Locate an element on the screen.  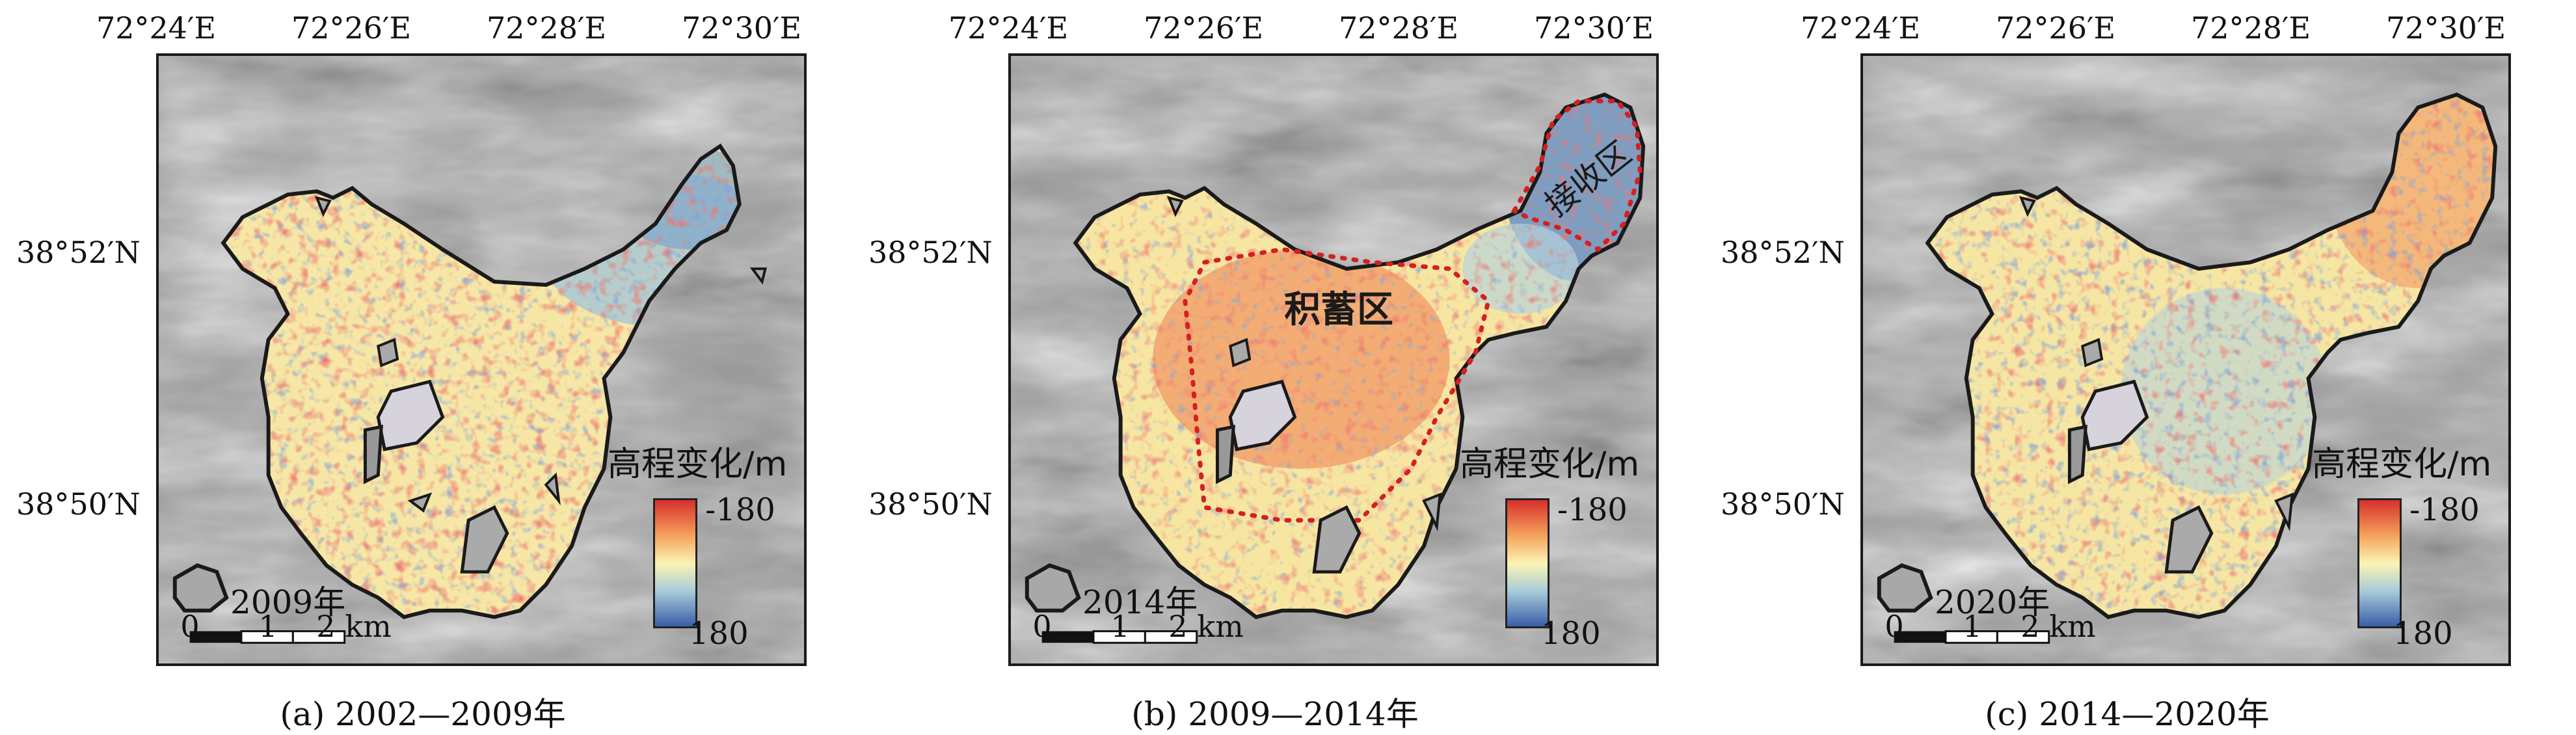
glacier-outline is located at coordinates (481, 381).